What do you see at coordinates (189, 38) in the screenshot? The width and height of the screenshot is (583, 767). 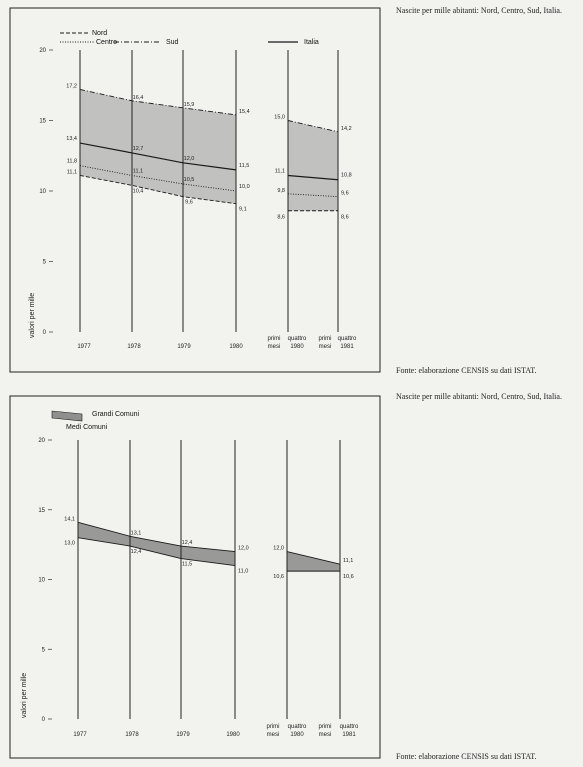 I see `legend: Sud Centro Nord Italia` at bounding box center [189, 38].